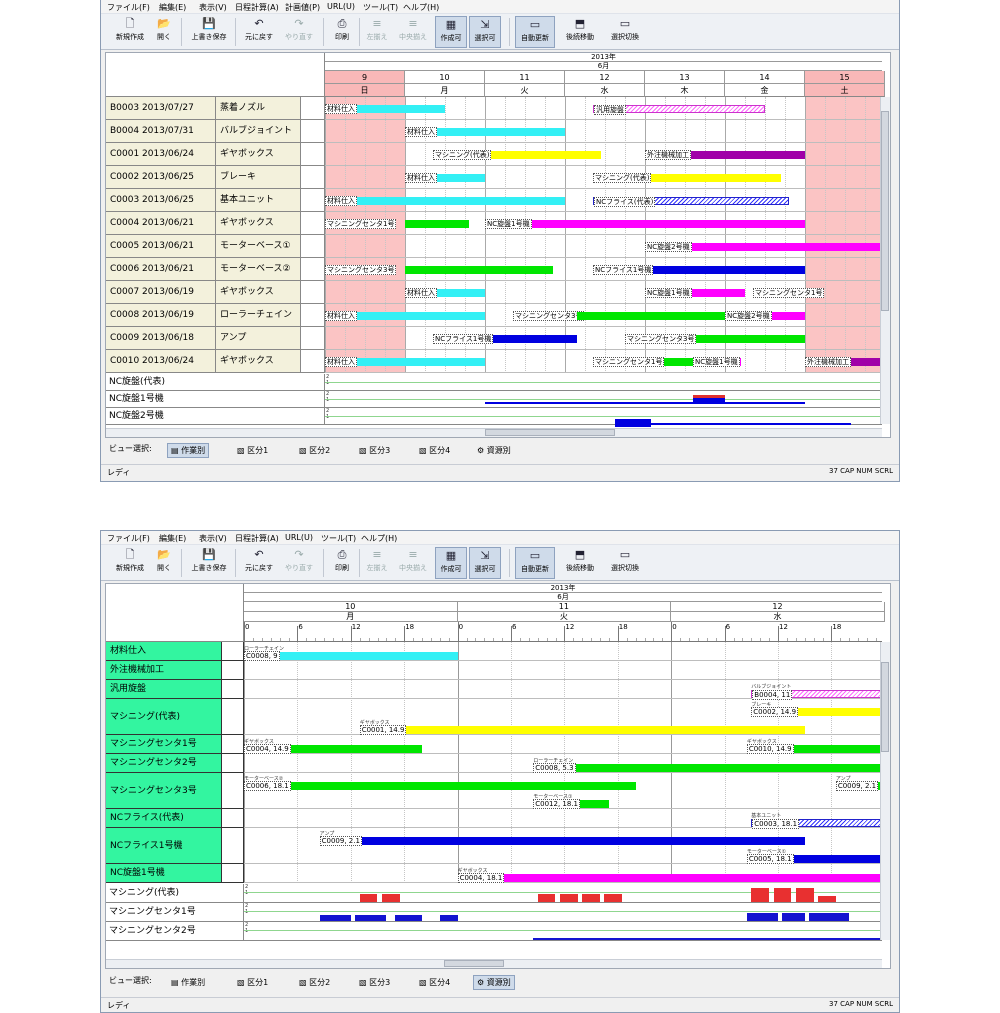 The height and width of the screenshot is (1013, 1000). Describe the element at coordinates (818, 712) in the screenshot. I see `task-bar: C0002, 14.9` at that location.